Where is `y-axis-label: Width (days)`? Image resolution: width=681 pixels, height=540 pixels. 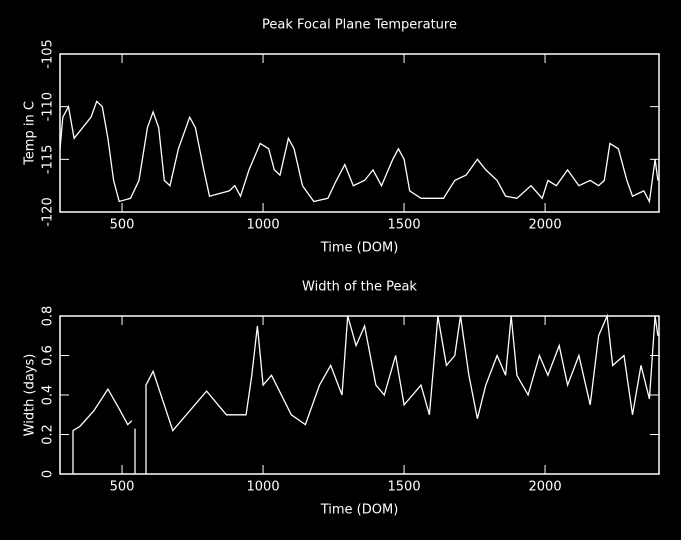 y-axis-label: Width (days) is located at coordinates (30, 395).